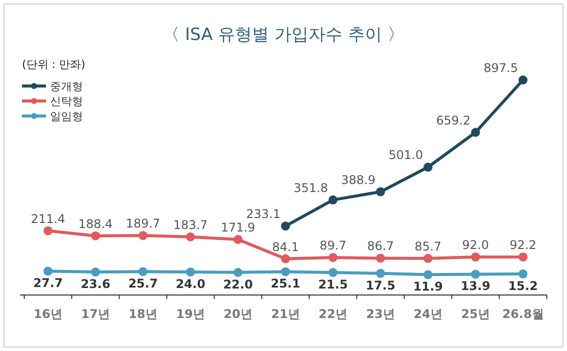 Image resolution: width=567 pixels, height=351 pixels. What do you see at coordinates (523, 245) in the screenshot?
I see `data-label: 92.2` at bounding box center [523, 245].